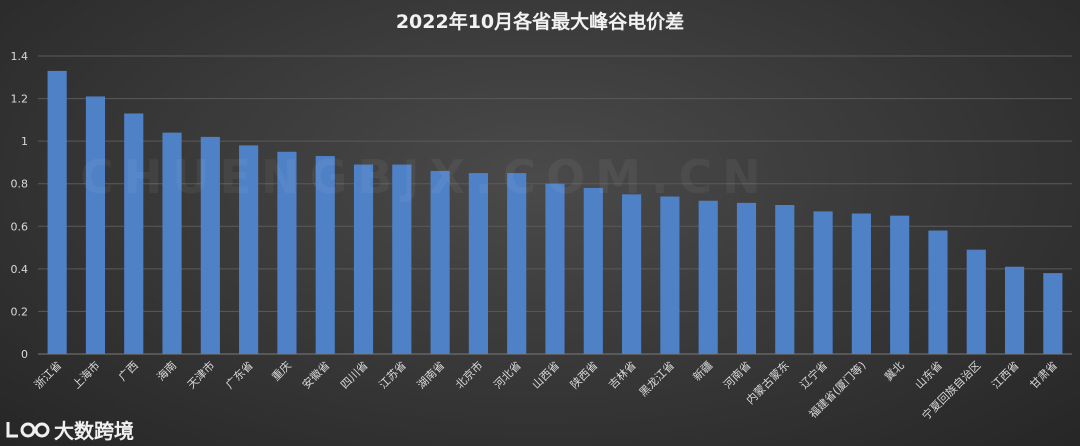 Image resolution: width=1080 pixels, height=446 pixels. I want to click on x-tick-label: 新疆, so click(702, 370).